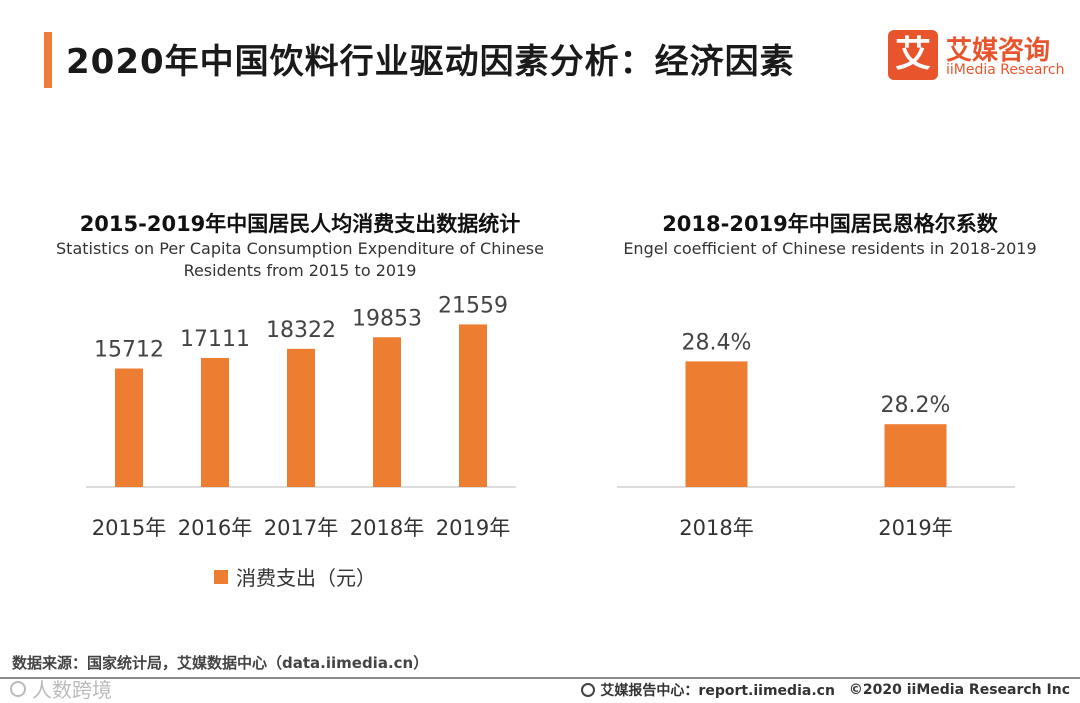 The height and width of the screenshot is (703, 1080). Describe the element at coordinates (915, 528) in the screenshot. I see `chart2-category-label-1: 2019年` at that location.